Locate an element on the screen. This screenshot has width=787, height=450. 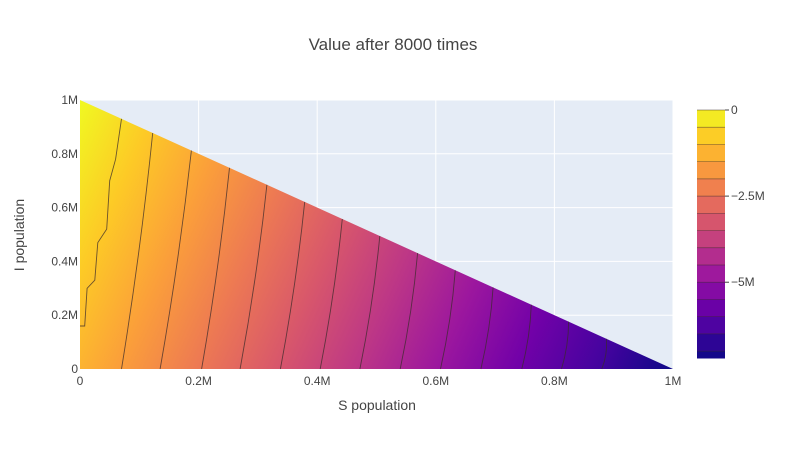
x-tick-label: 0.4M is located at coordinates (317, 381).